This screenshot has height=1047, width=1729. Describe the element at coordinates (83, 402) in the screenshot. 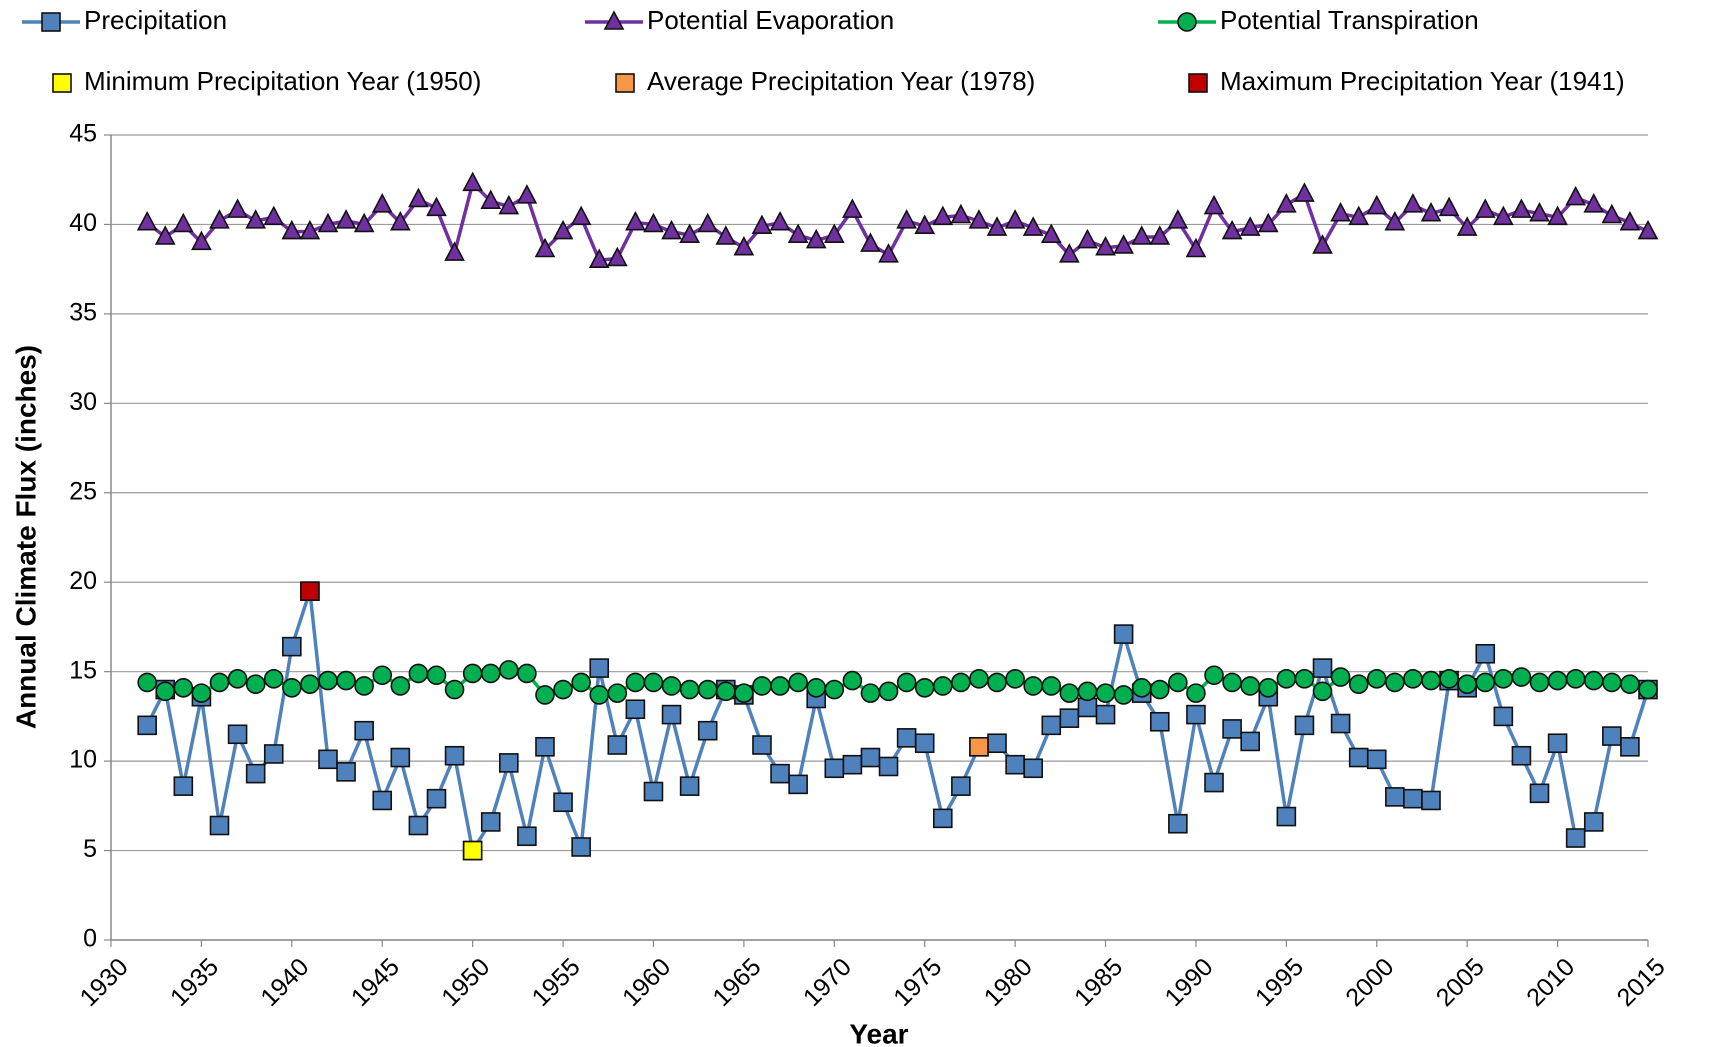

I see `y-tick-label: 30` at that location.